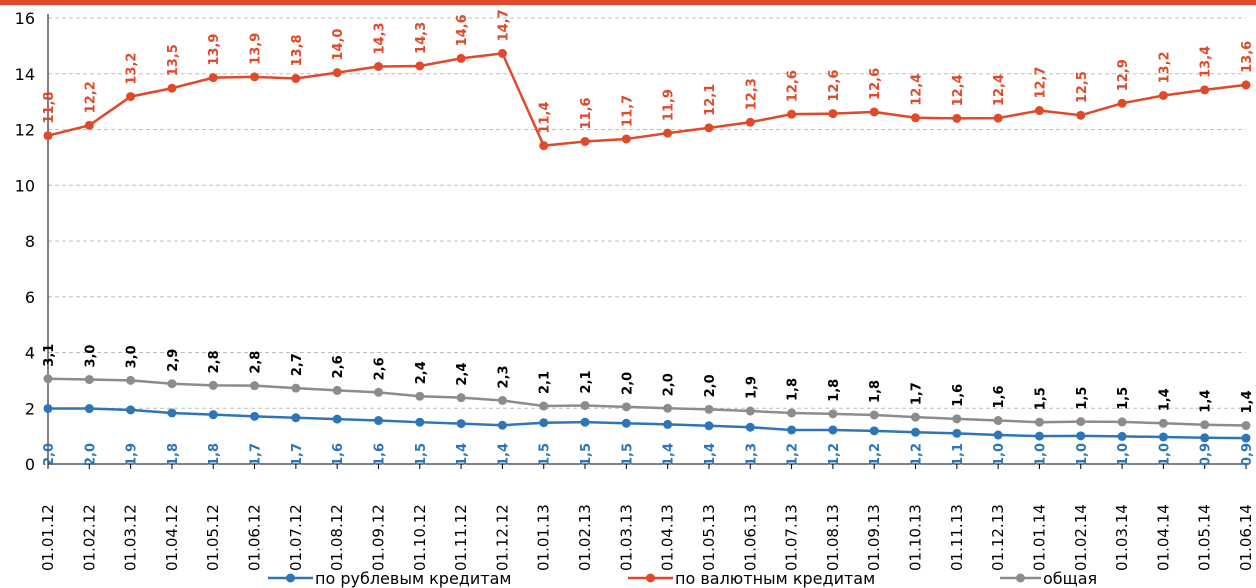  I want to click on data-label: 14,3, so click(379, 38).